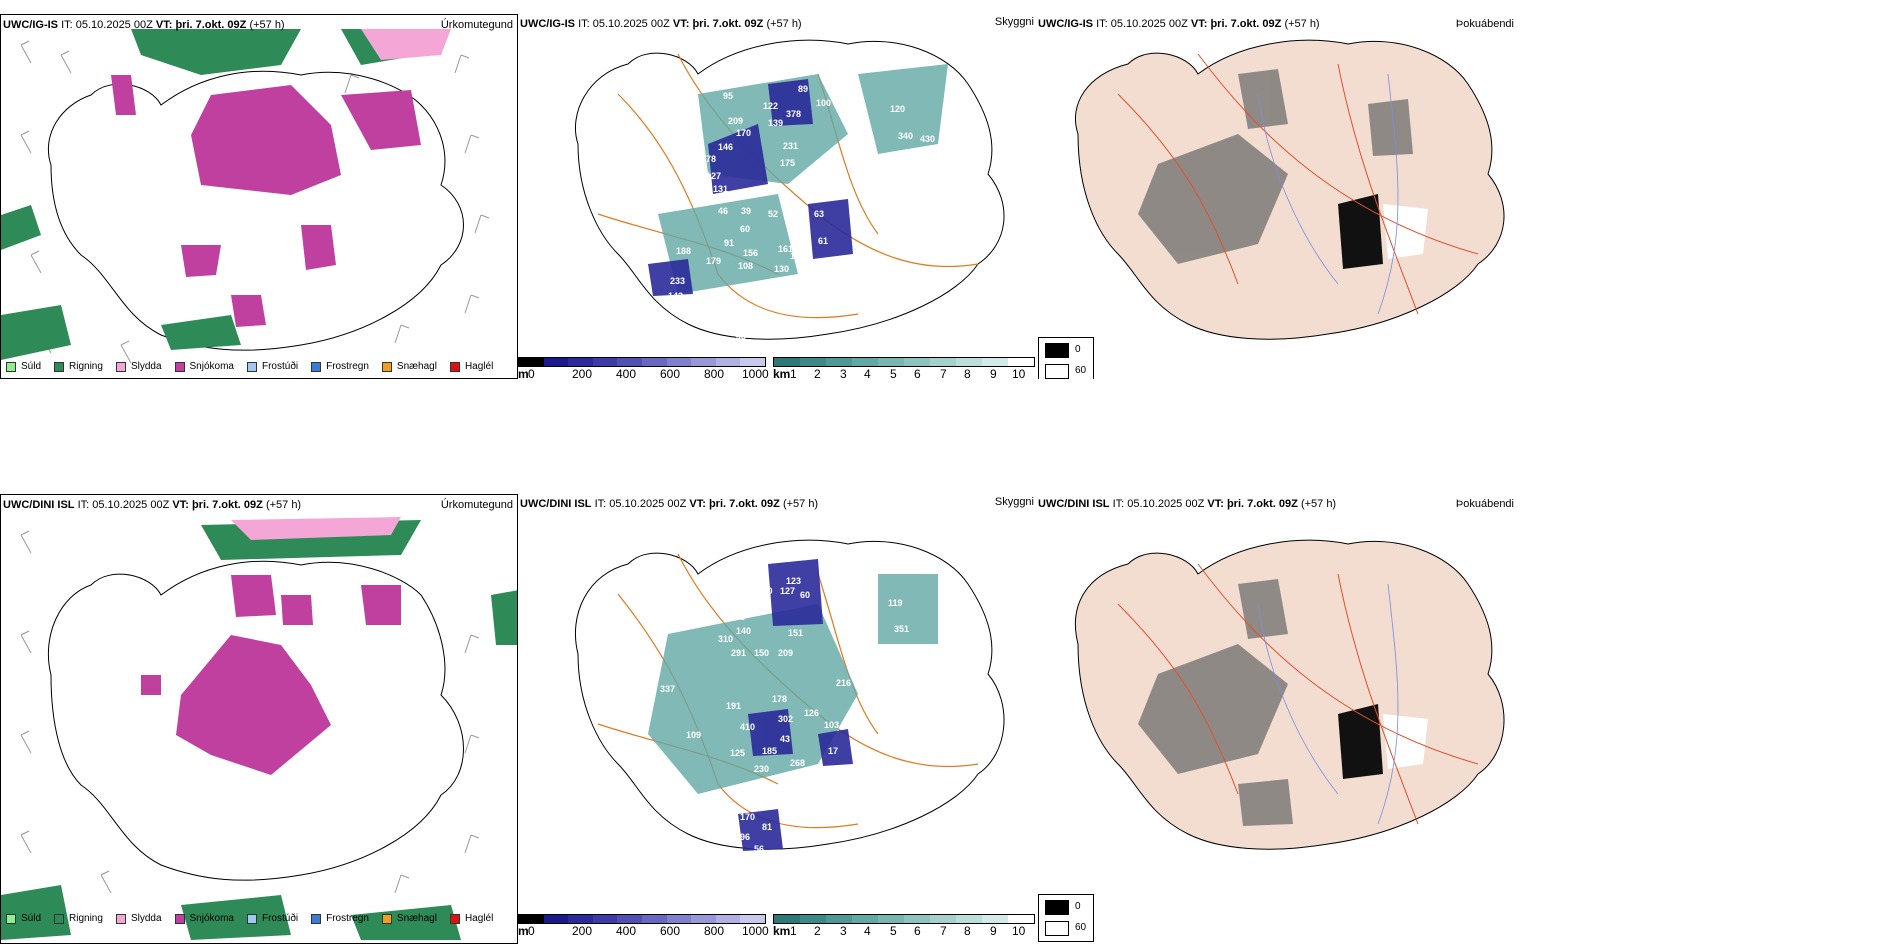  I want to click on svg-text: 81, so click(767, 827).